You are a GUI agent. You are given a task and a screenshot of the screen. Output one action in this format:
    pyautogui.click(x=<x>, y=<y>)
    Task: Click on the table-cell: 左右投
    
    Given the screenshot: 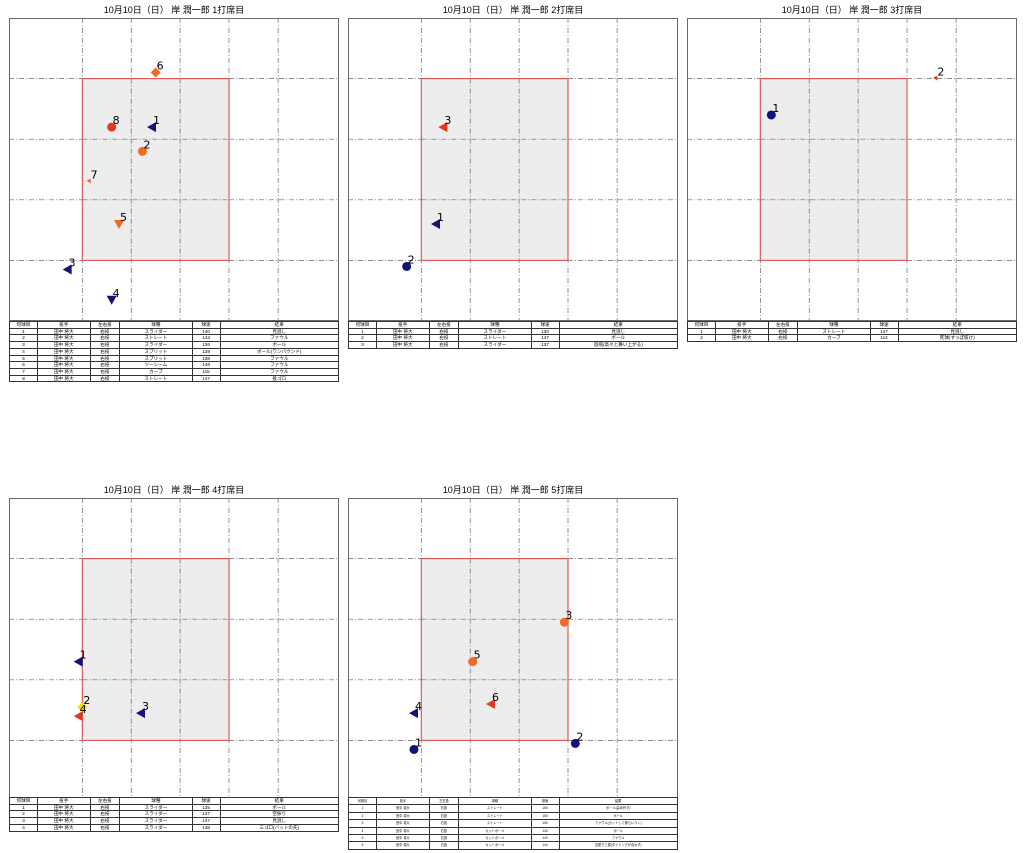 What is the action you would take?
    pyautogui.click(x=105, y=325)
    